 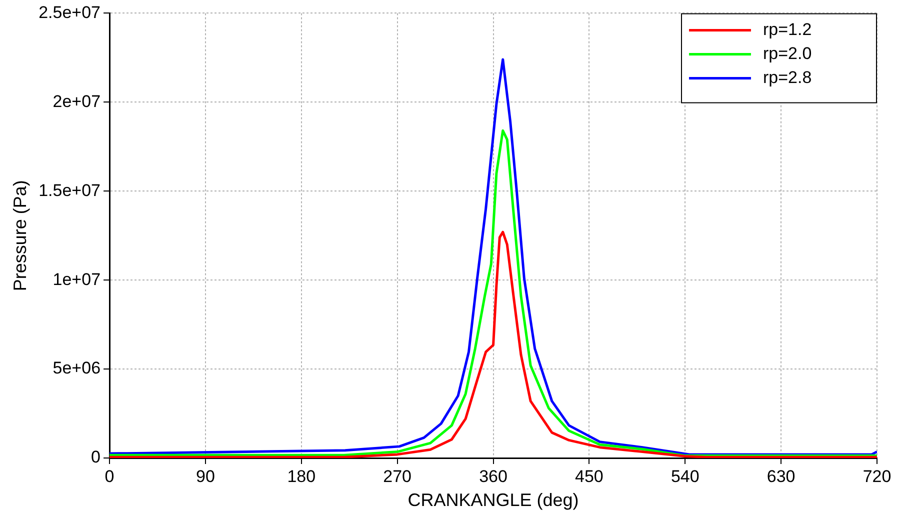 I want to click on y-tick-label: 1.5e+07, so click(x=69, y=190).